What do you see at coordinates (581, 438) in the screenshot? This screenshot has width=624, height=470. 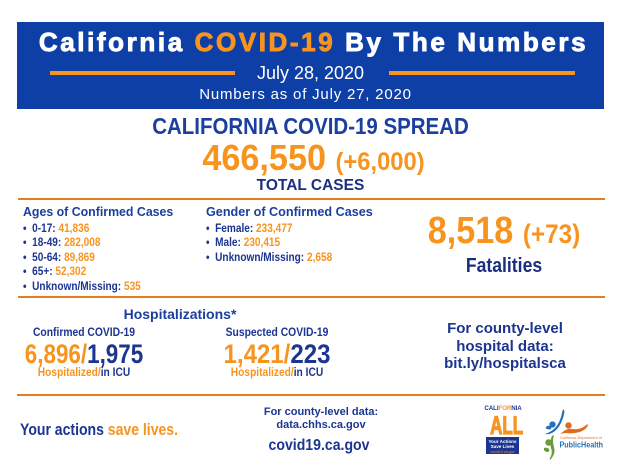 I see `svg-text: California Department of` at bounding box center [581, 438].